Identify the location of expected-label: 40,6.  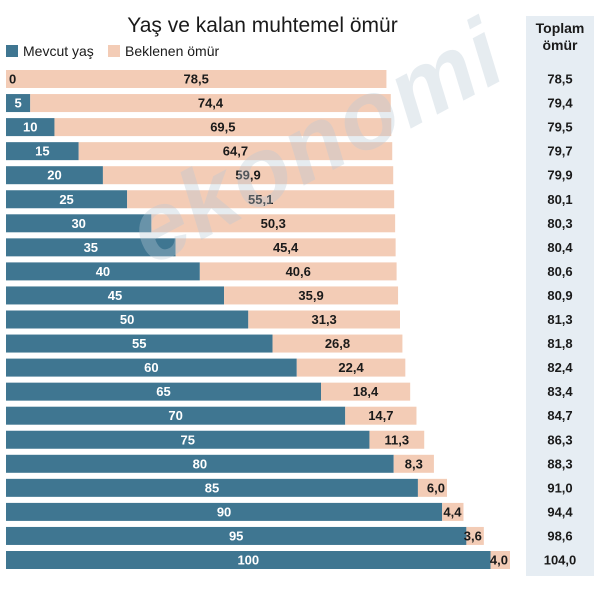
(298, 271).